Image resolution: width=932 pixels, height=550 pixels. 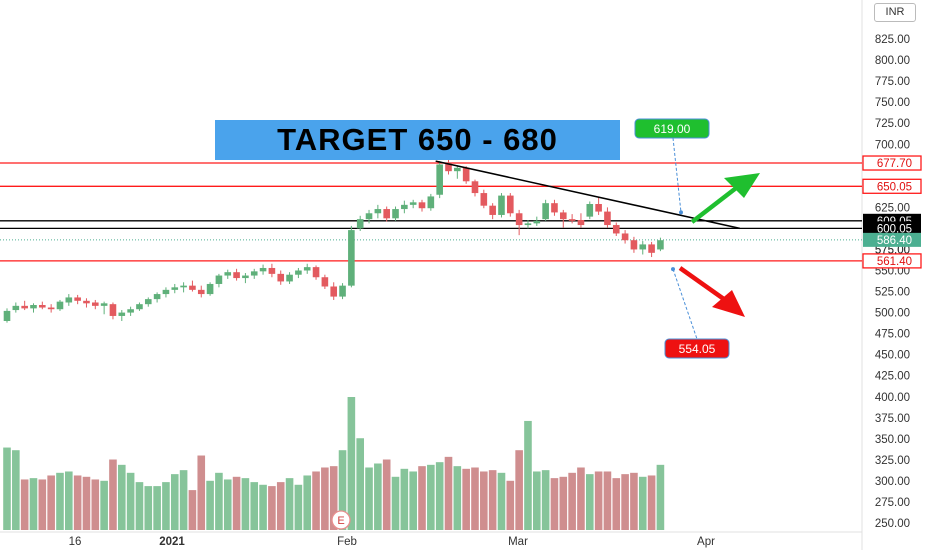 I want to click on target-banner: TARGET 650 - 680, so click(x=417, y=140).